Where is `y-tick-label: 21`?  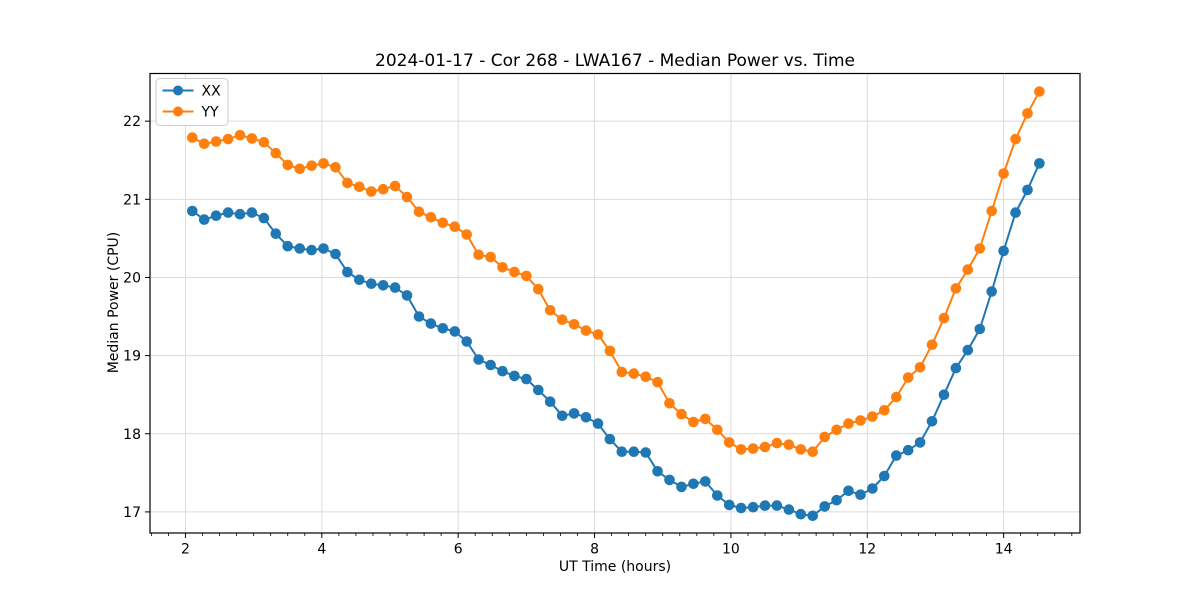 y-tick-label: 21 is located at coordinates (132, 200).